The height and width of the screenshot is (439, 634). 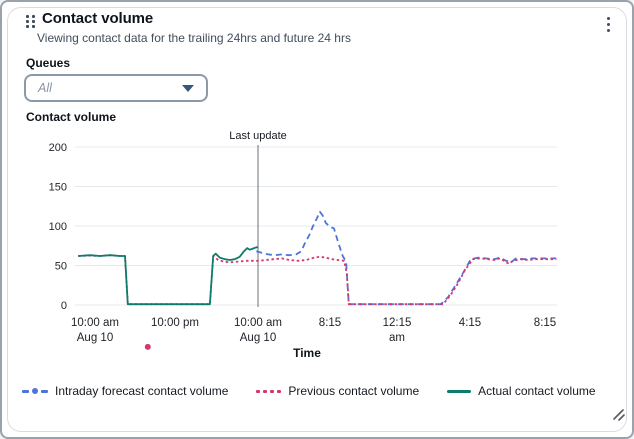 I want to click on previous-dotted-swatch-icon, so click(x=269, y=391).